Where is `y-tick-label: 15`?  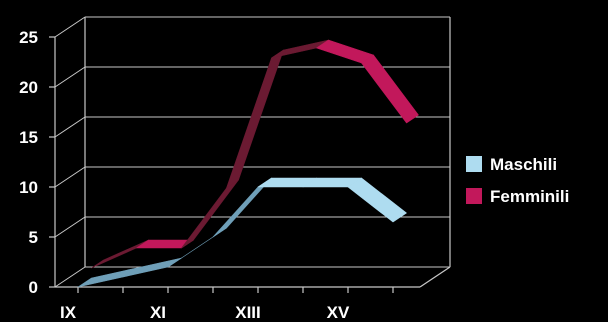
y-tick-label: 15 is located at coordinates (28, 137).